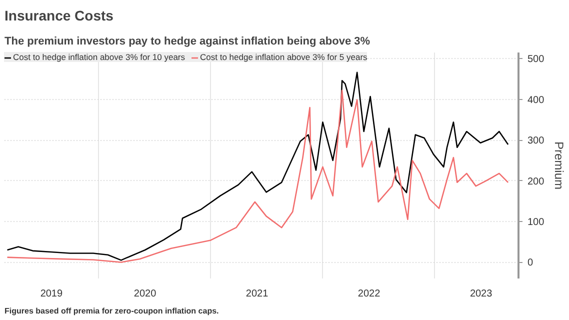  Describe the element at coordinates (536, 60) in the screenshot. I see `y-tick-label: 500` at that location.